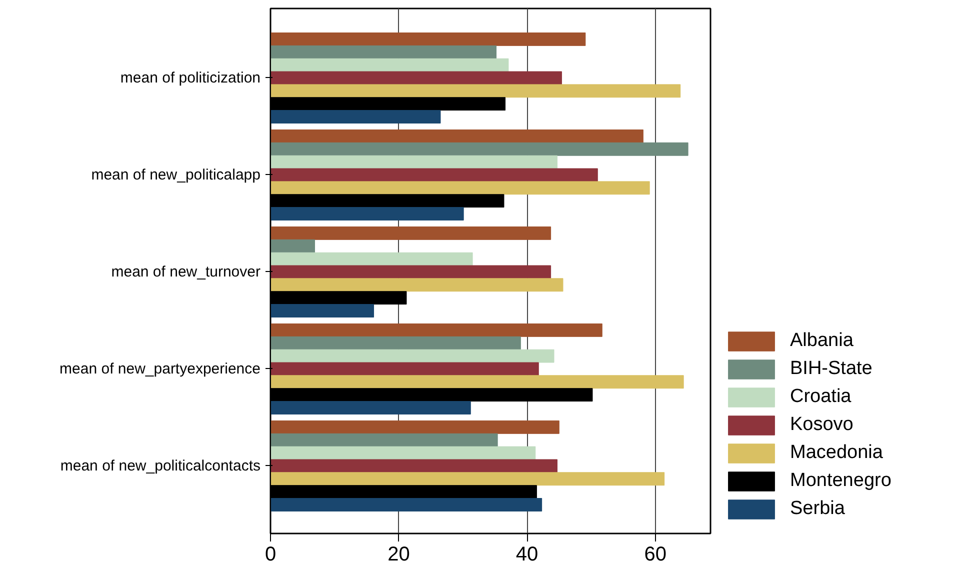  Describe the element at coordinates (817, 509) in the screenshot. I see `legend-label: Serbia` at that location.